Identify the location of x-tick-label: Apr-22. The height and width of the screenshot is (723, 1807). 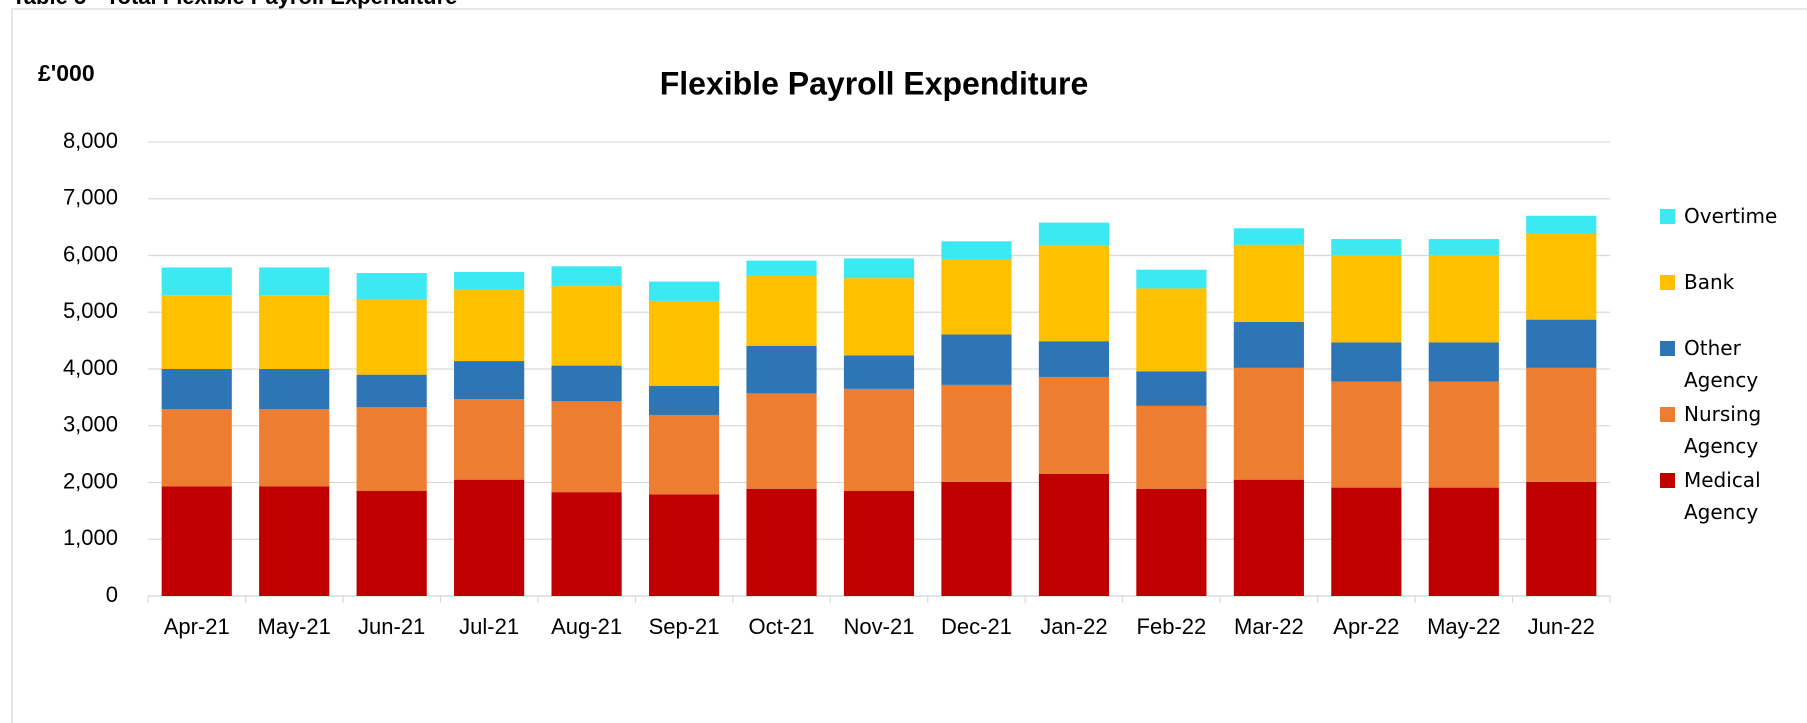
(1366, 626).